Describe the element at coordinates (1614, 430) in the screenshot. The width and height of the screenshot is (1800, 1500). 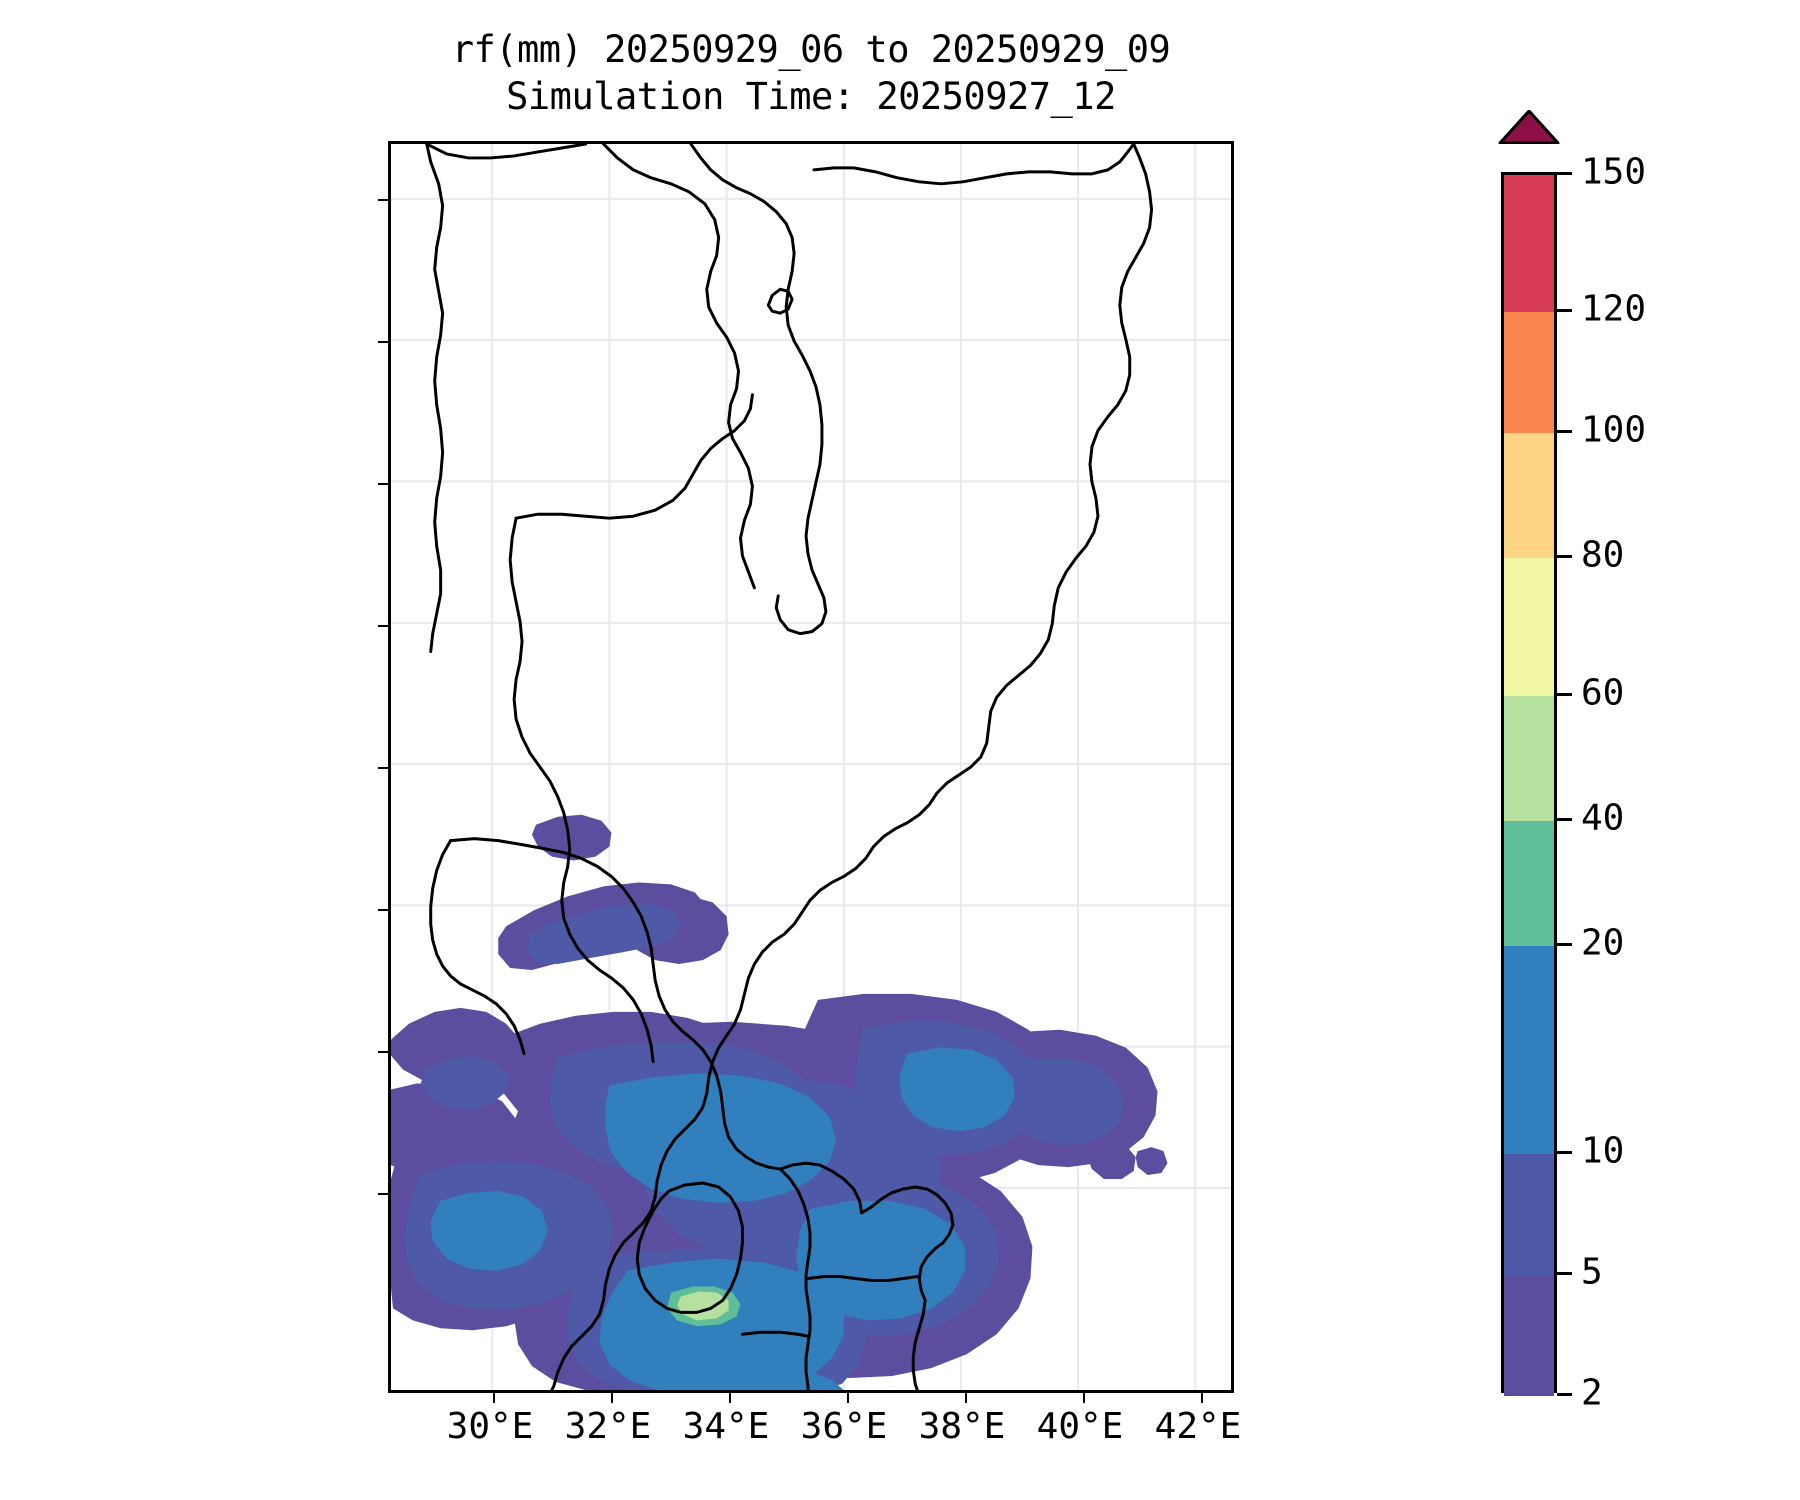
I see `colorbar-label-100: 100` at that location.